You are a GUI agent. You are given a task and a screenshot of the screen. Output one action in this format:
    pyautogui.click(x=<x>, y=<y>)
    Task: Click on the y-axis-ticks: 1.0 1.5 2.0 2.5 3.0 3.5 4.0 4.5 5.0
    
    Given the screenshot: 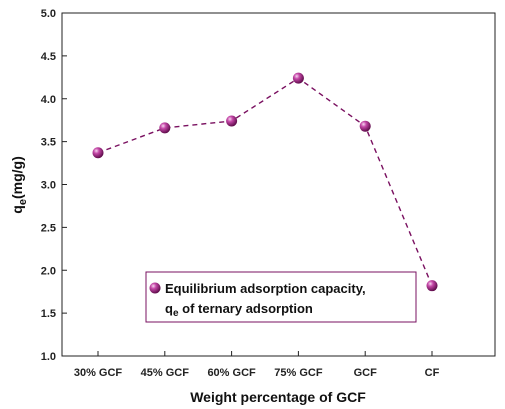 What is the action you would take?
    pyautogui.click(x=54, y=185)
    